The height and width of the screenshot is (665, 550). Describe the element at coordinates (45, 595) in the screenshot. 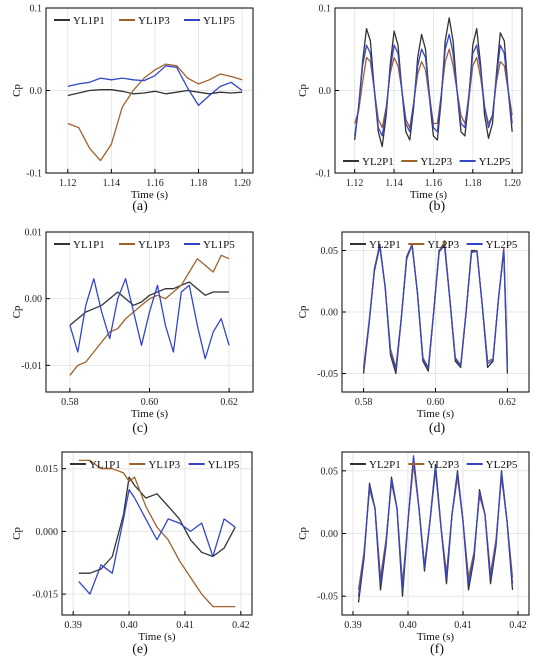

I see `y-tick-label: -0.015` at that location.